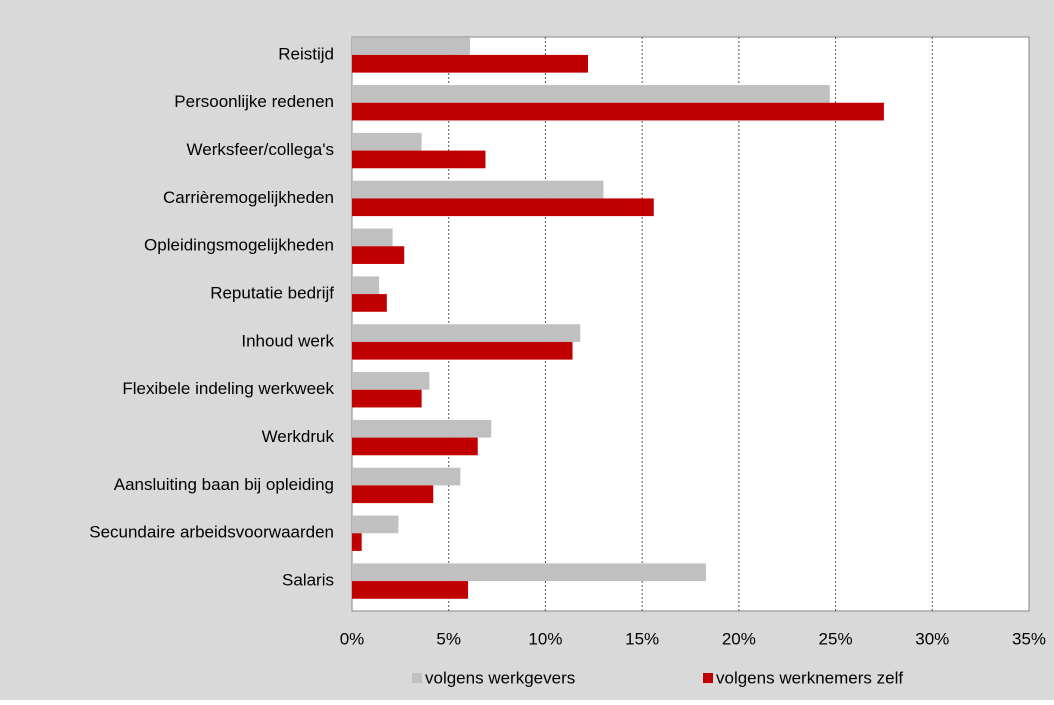 The image size is (1054, 705). I want to click on legend-label: volgens werkgevers, so click(500, 677).